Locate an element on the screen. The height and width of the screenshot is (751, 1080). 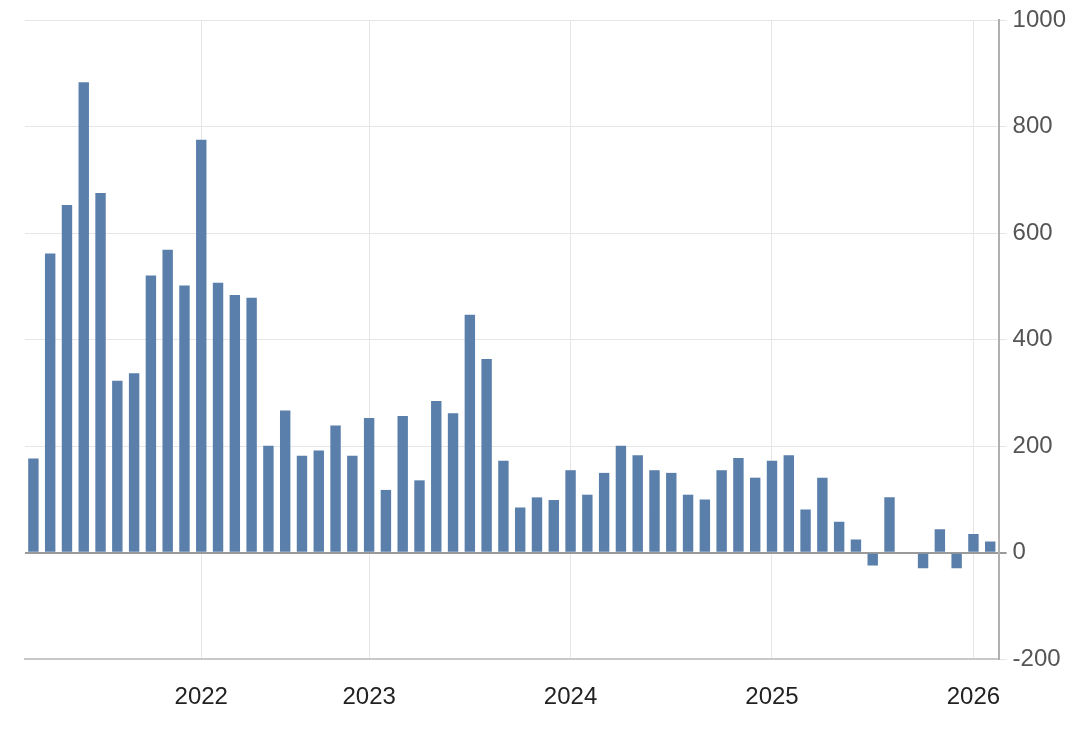
y-tick-label: 400 is located at coordinates (1032, 338).